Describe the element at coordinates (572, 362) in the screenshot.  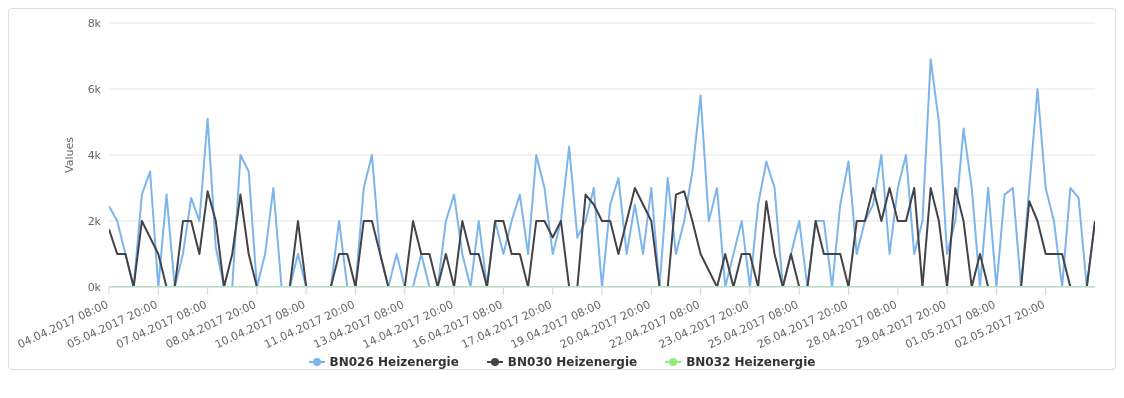
I see `legend-label: BN030 Heizenergie` at that location.